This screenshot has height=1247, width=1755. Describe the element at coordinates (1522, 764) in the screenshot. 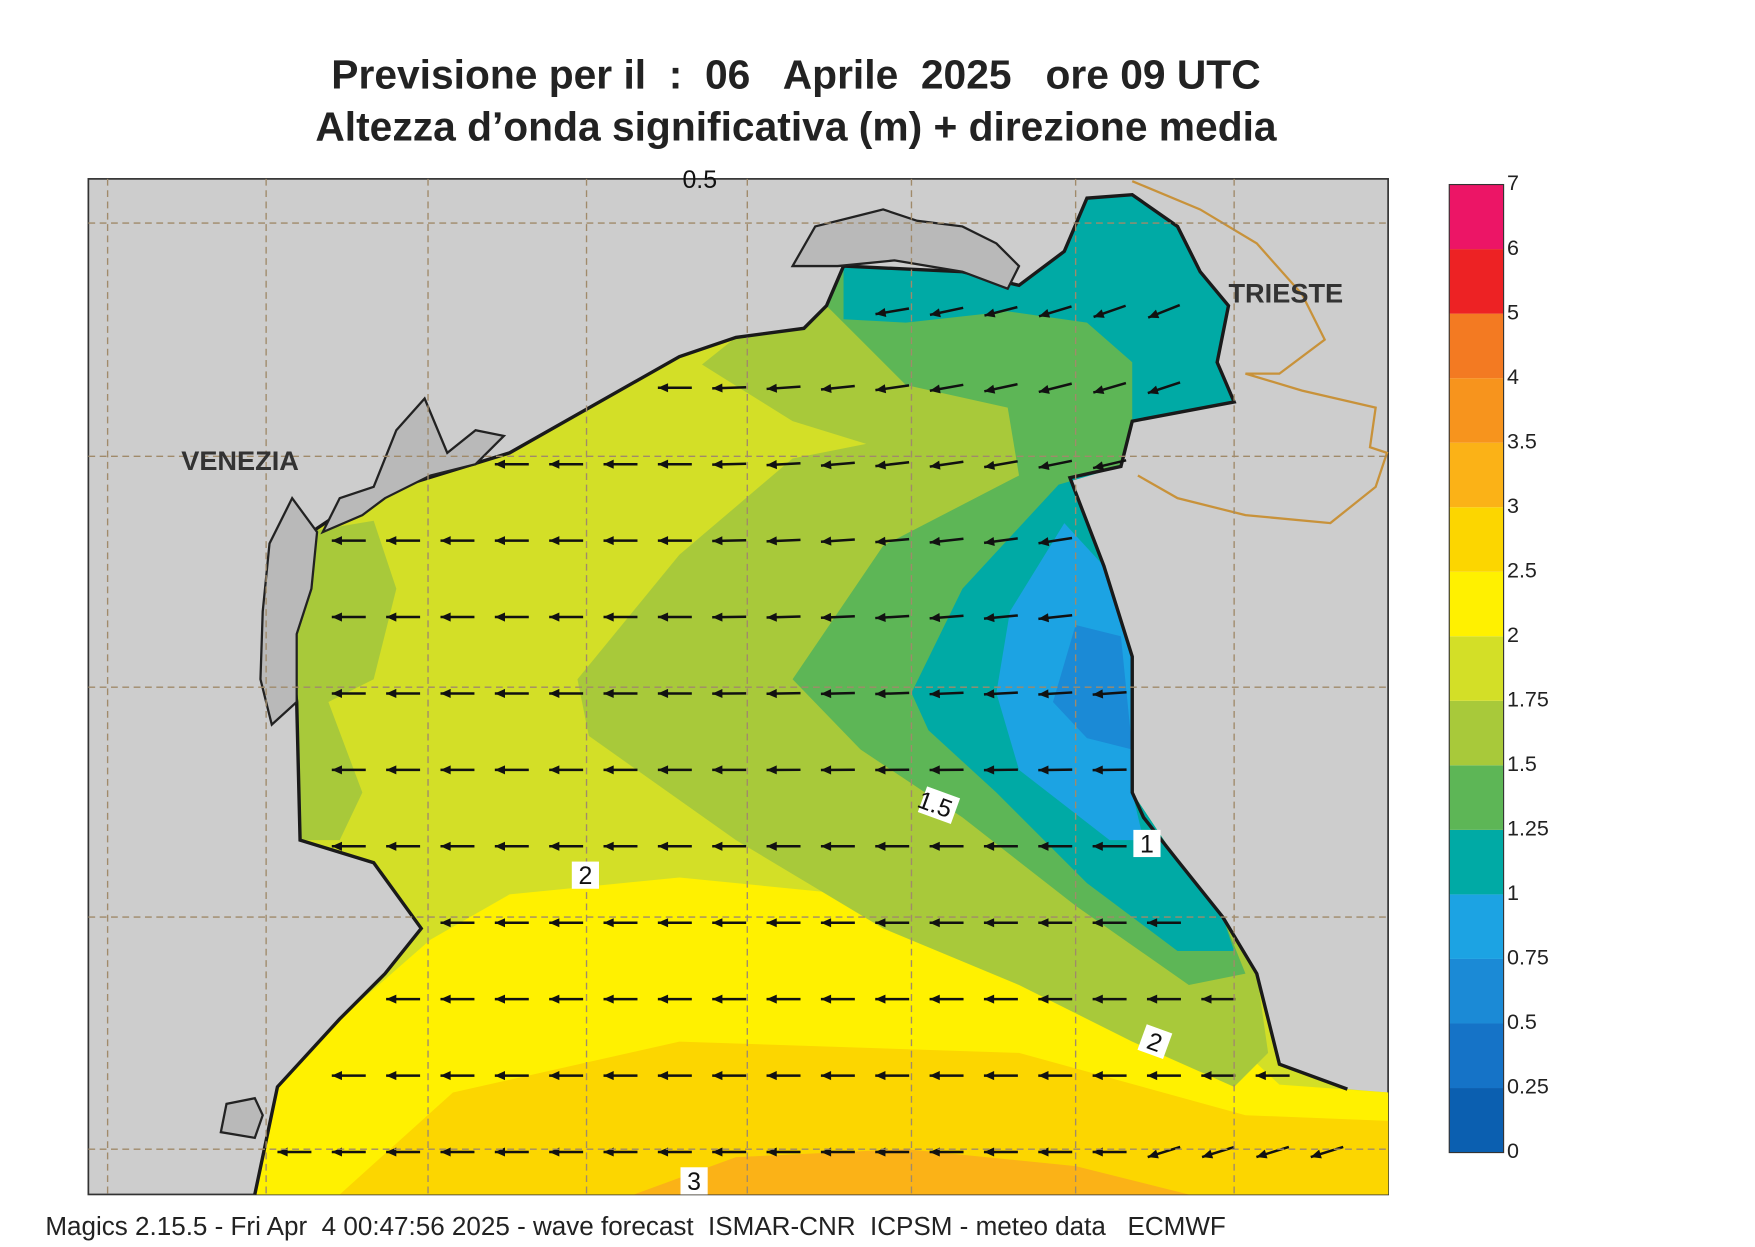

I see `colorbar-label: 1.5` at that location.